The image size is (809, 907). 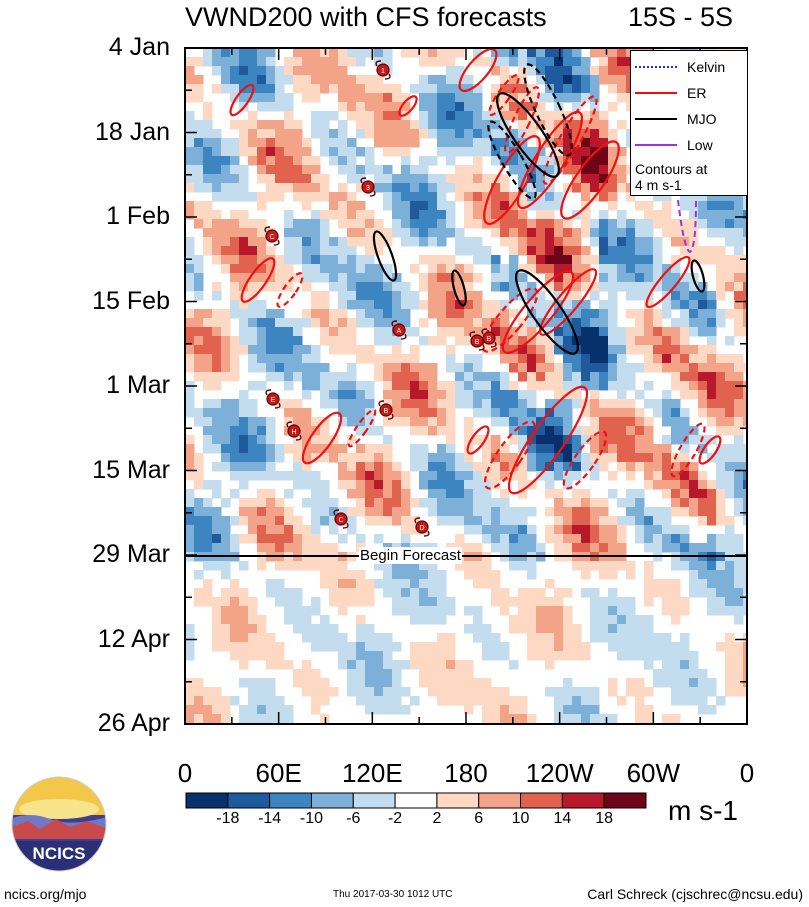 What do you see at coordinates (477, 342) in the screenshot?
I see `storm-marker-label: B` at bounding box center [477, 342].